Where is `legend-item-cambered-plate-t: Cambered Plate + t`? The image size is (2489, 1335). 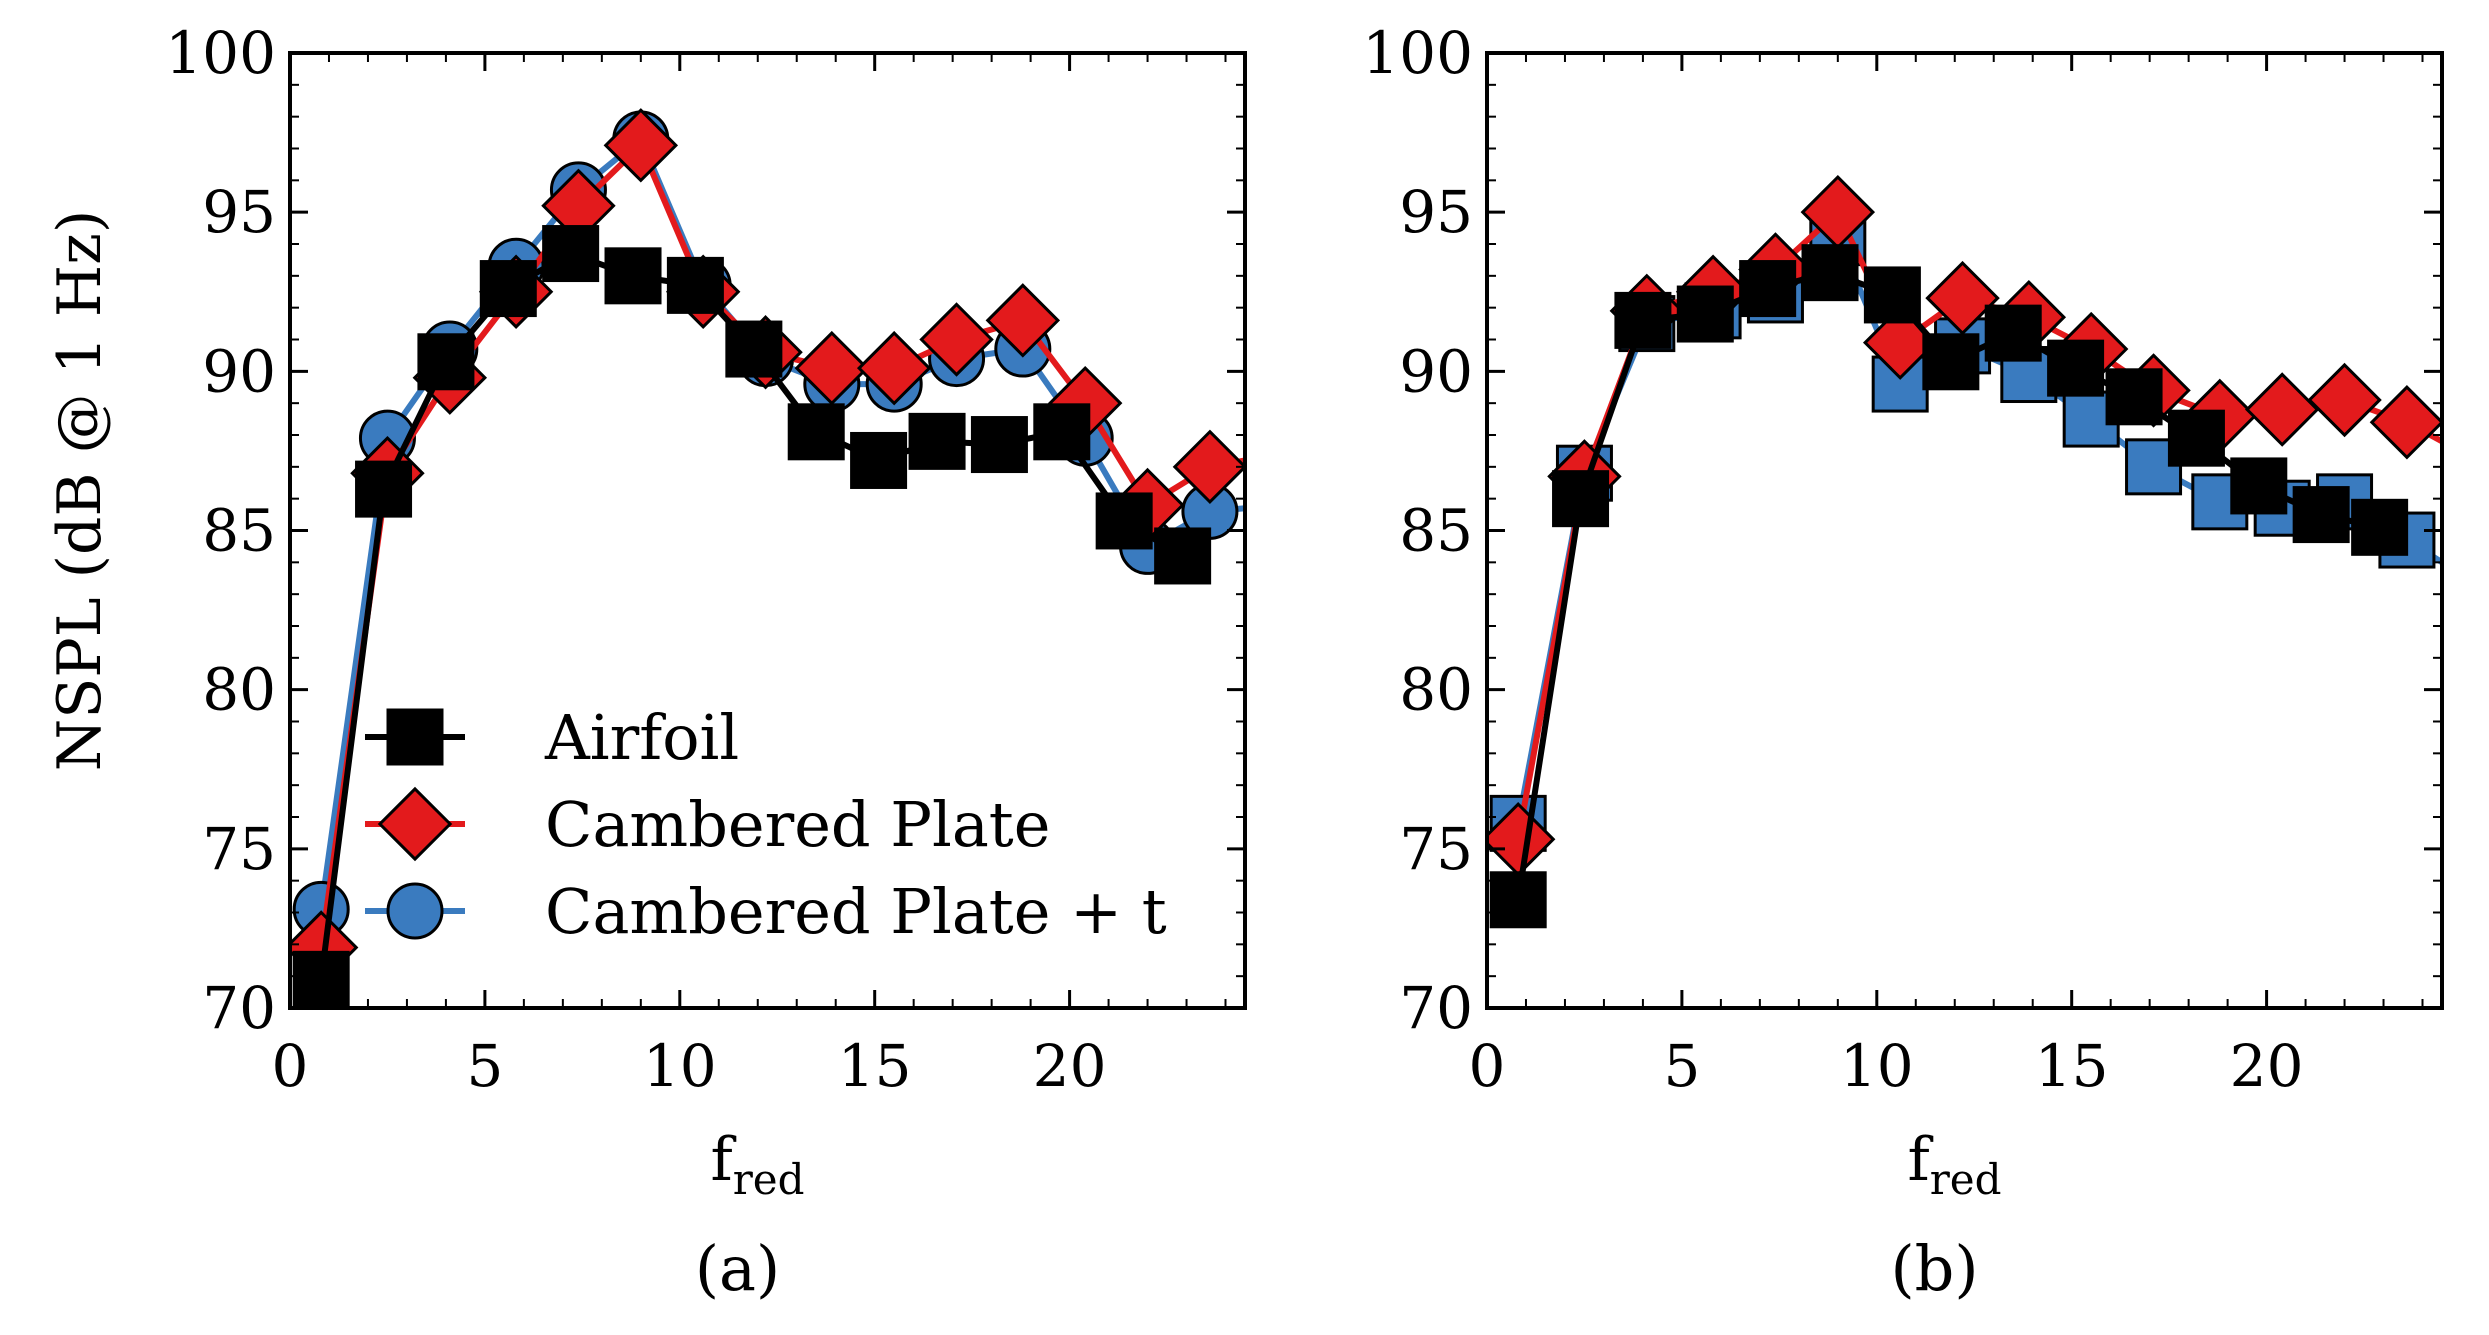
legend-item-cambered-plate-t: Cambered Plate + t is located at coordinates (766, 911).